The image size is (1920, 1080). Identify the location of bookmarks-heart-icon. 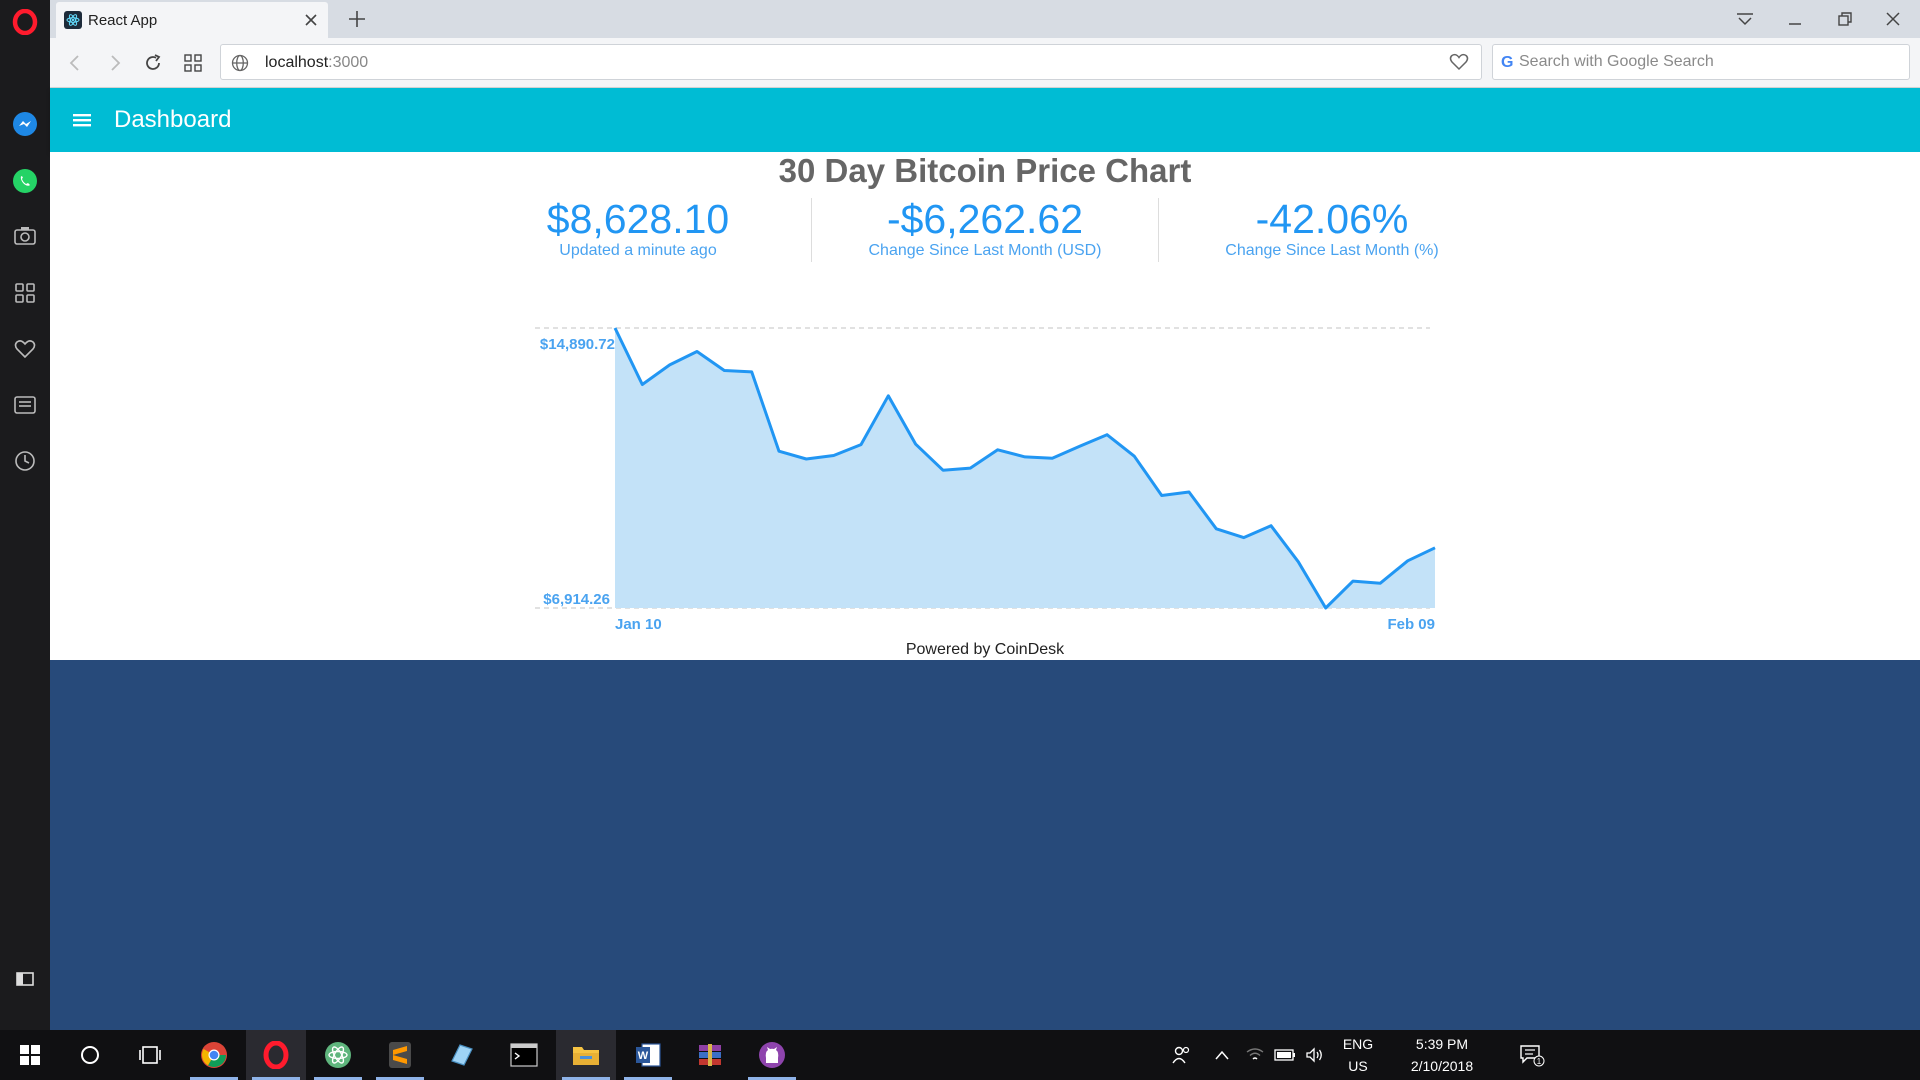
(25, 349).